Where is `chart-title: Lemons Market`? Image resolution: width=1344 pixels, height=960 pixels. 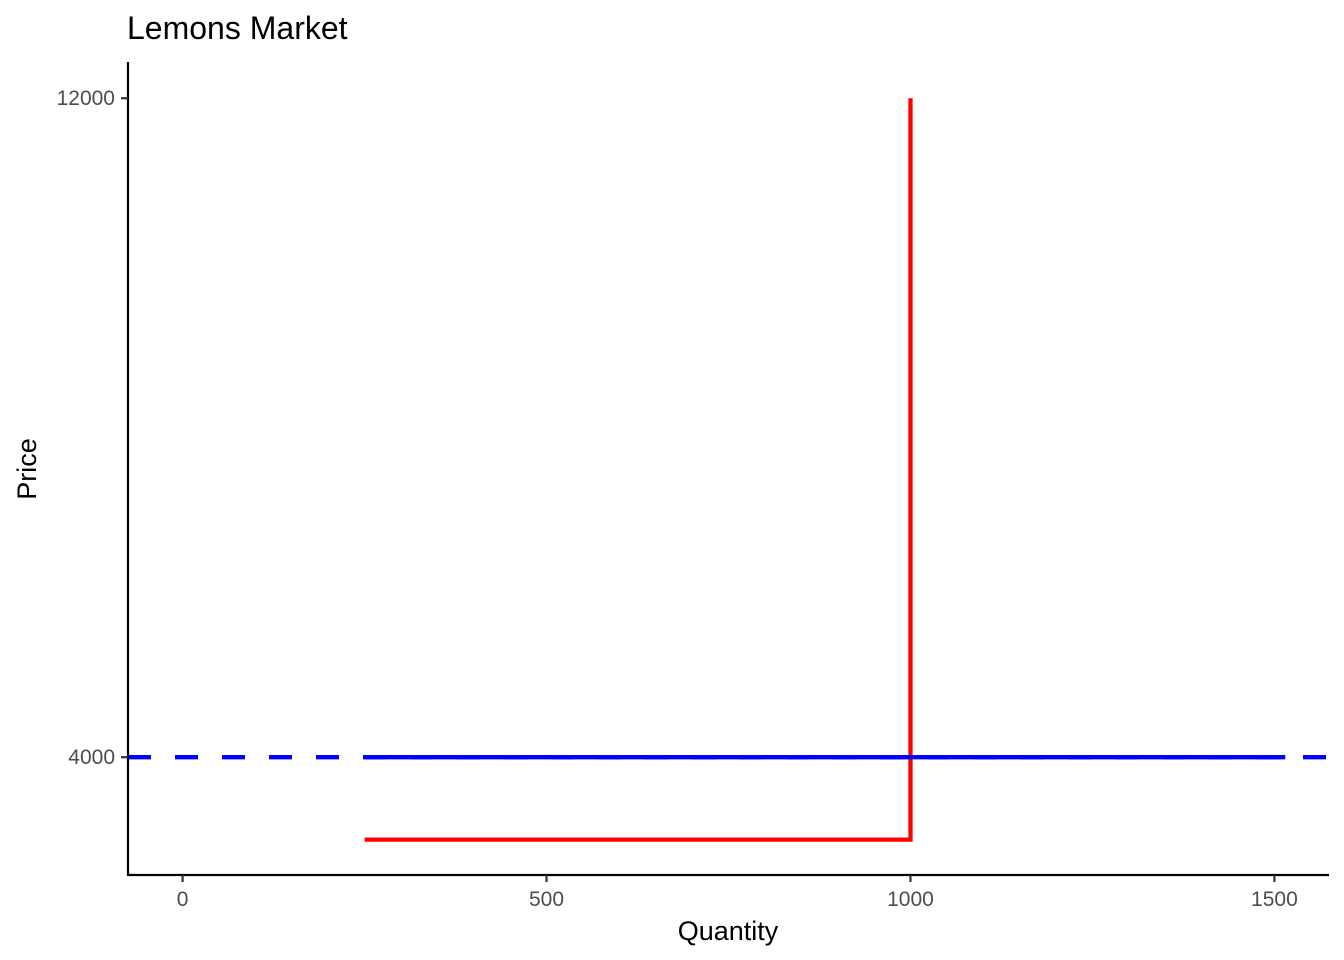
chart-title: Lemons Market is located at coordinates (237, 28).